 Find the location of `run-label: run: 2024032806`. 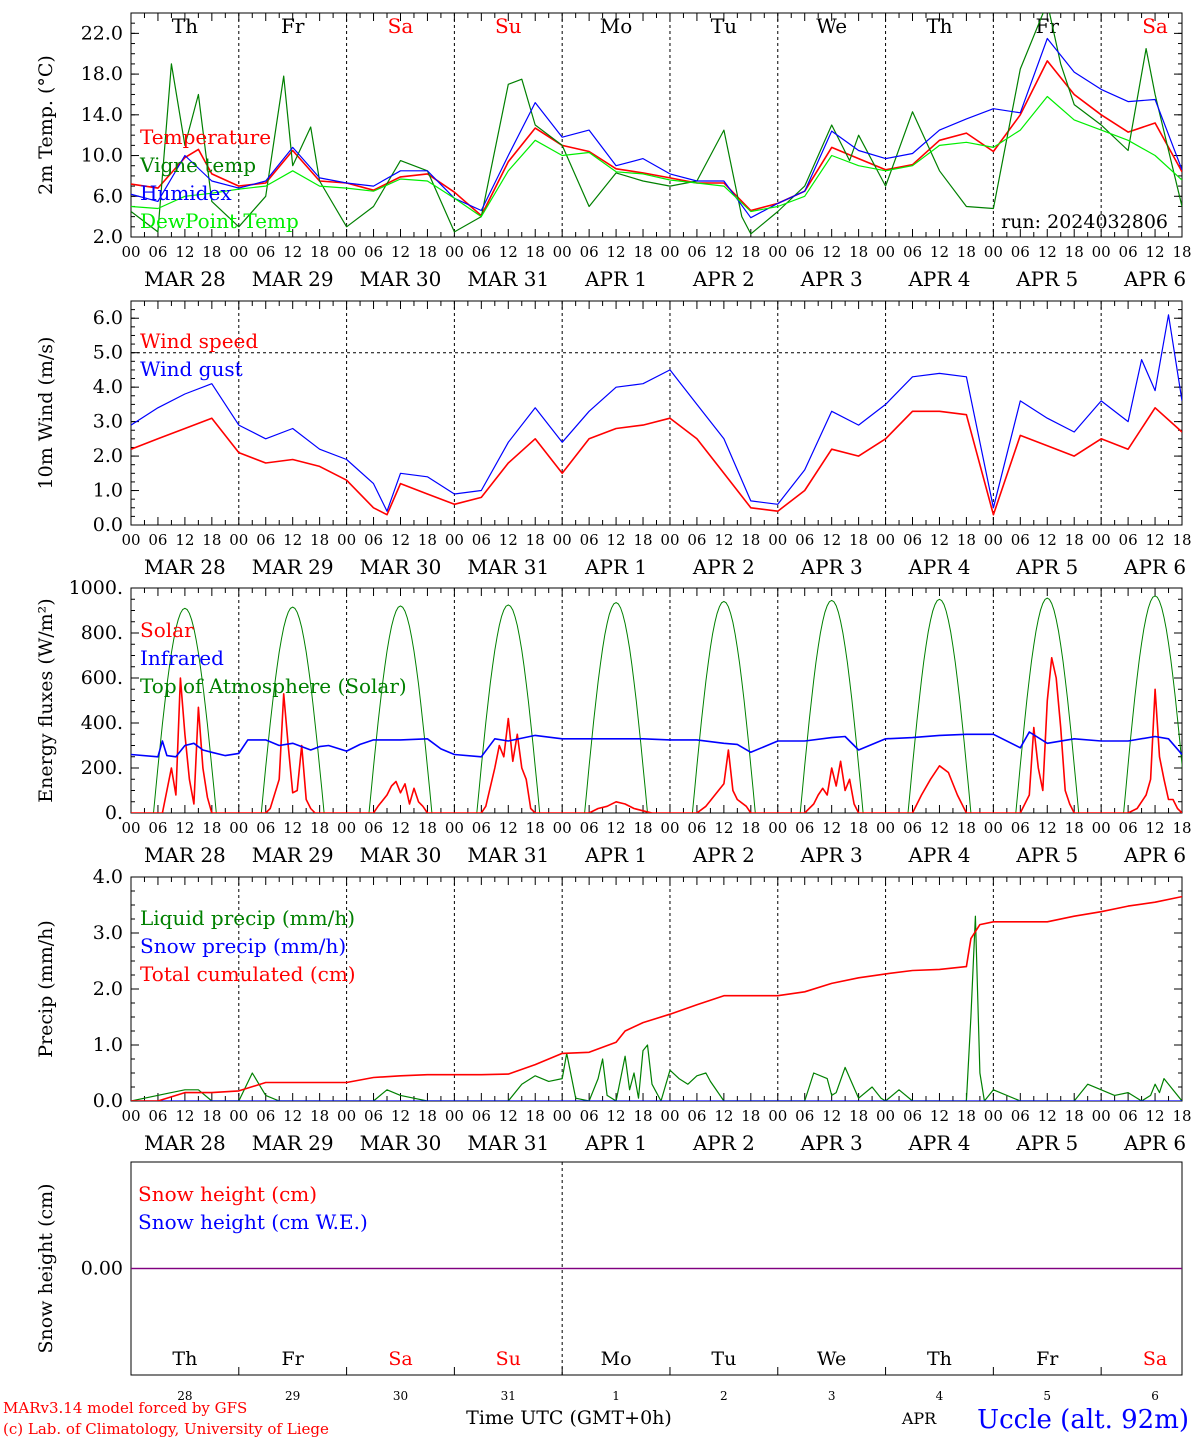

run-label: run: 2024032806 is located at coordinates (1084, 222).